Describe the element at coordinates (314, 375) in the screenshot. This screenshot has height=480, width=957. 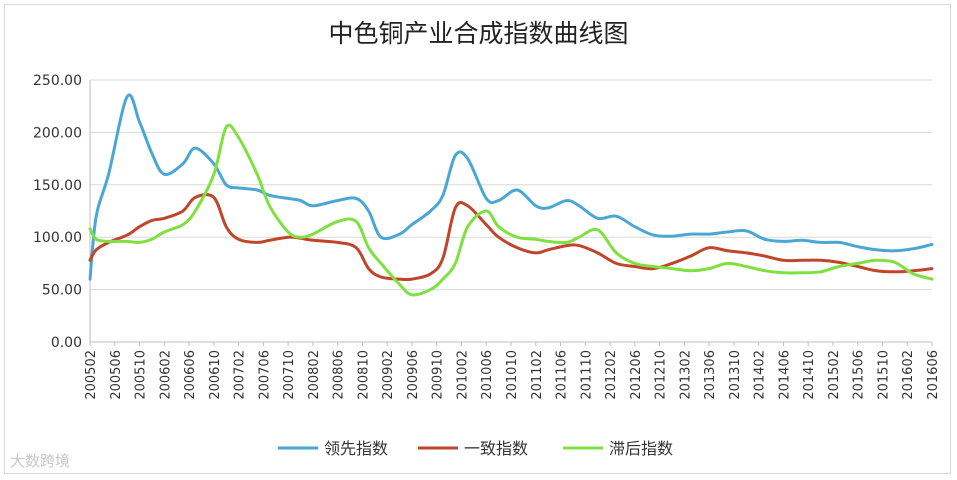
I see `x-tick-label: 200802` at that location.